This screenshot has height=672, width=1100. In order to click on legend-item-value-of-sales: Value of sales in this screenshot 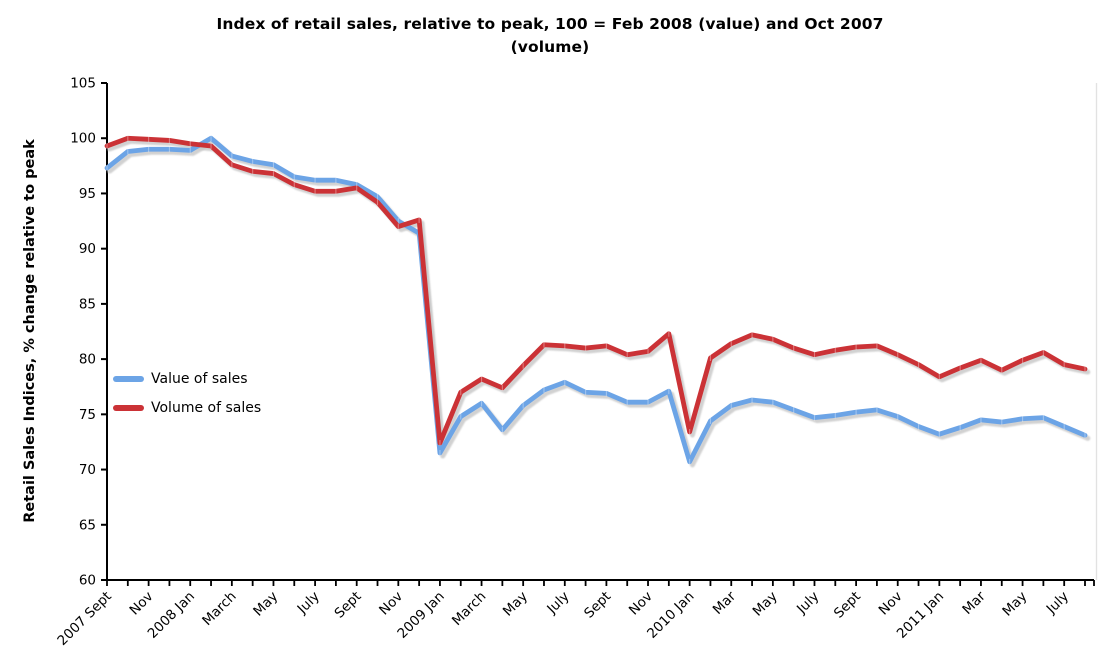, I will do `click(187, 379)`.